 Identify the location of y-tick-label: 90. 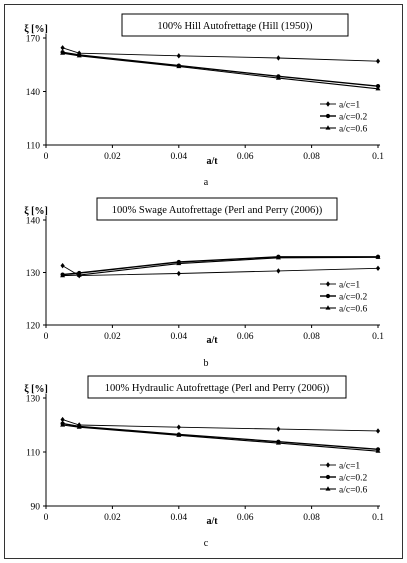
(36, 508).